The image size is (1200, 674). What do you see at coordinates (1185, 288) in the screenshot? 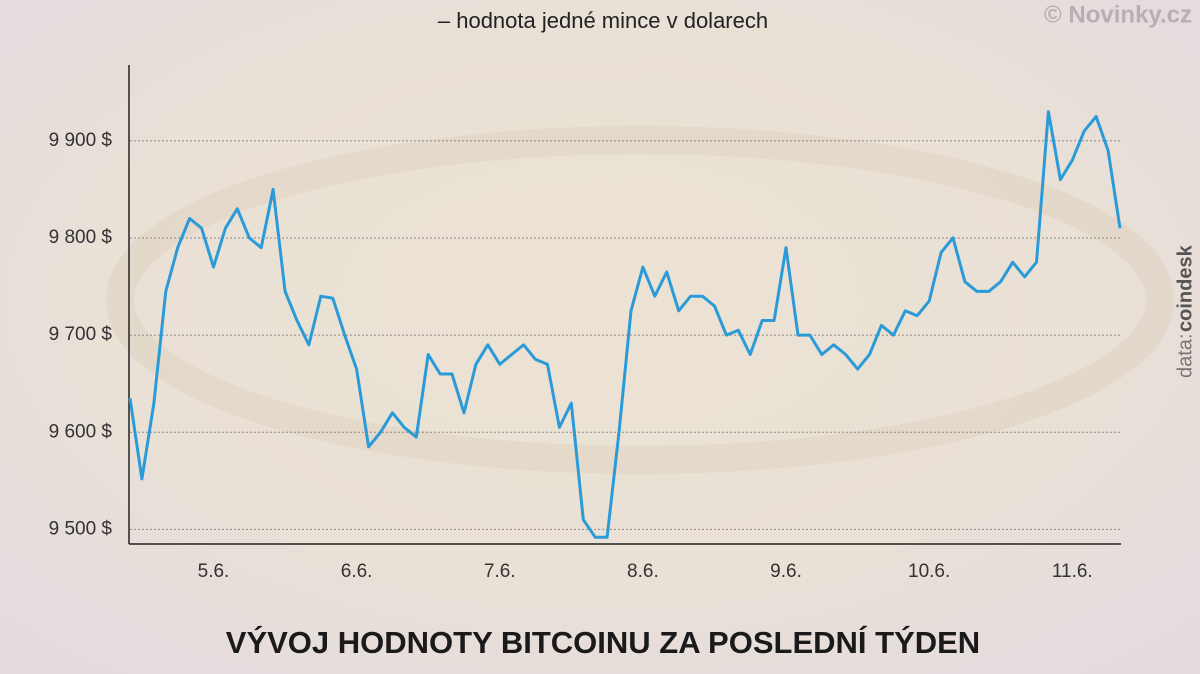
I see `source-name: coindesk` at bounding box center [1185, 288].